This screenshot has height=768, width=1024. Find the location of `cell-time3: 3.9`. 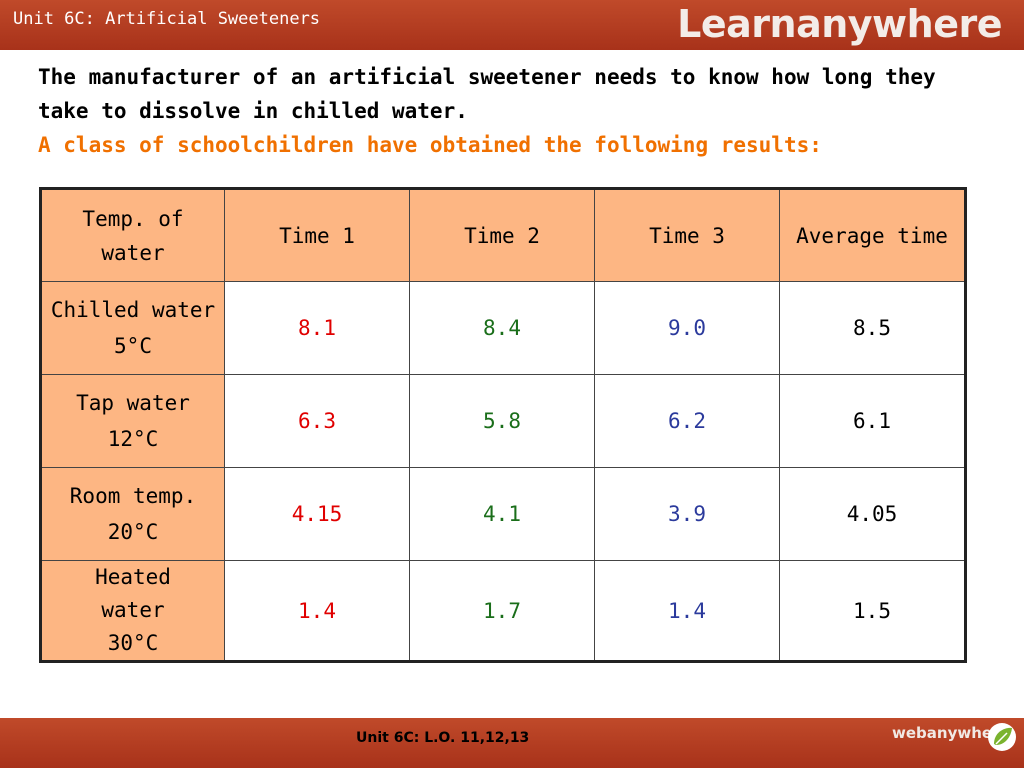

cell-time3: 3.9 is located at coordinates (687, 514).